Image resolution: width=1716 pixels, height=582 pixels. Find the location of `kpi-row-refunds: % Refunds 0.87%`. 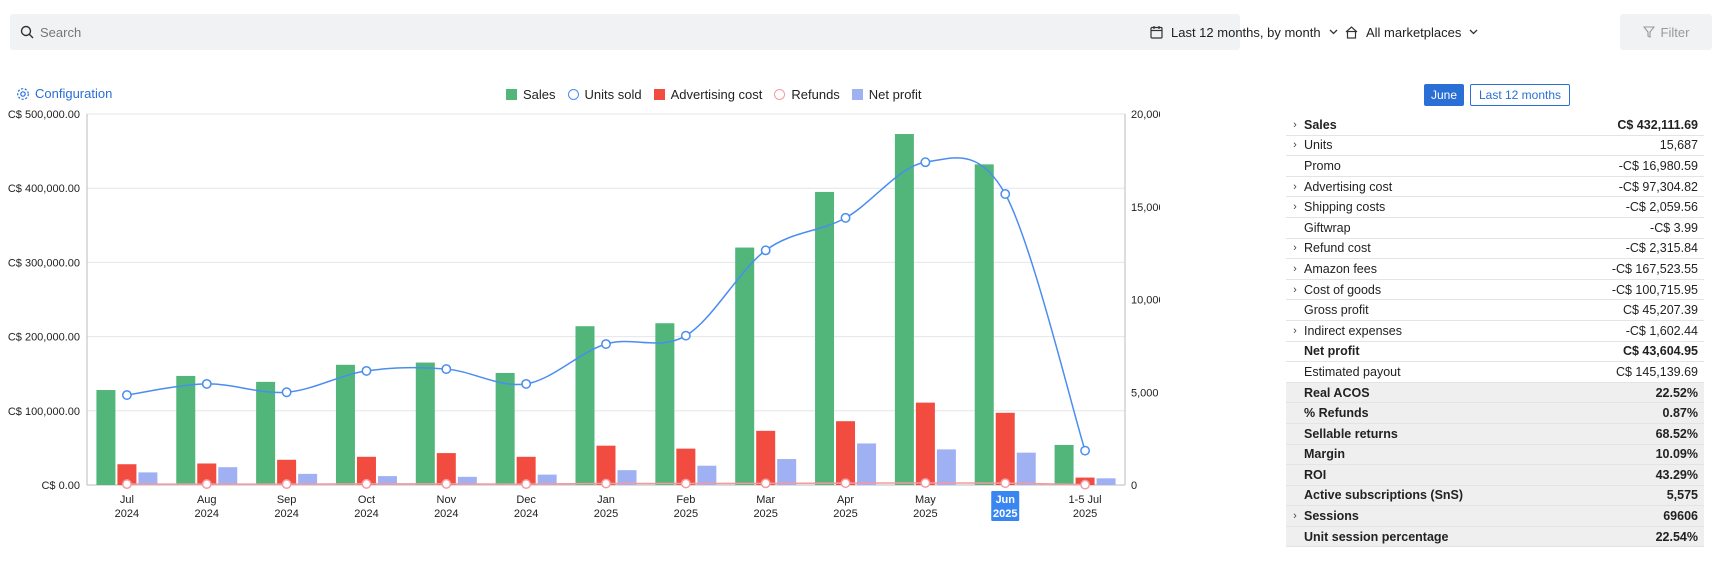

kpi-row-refunds: % Refunds 0.87% is located at coordinates (1495, 413).